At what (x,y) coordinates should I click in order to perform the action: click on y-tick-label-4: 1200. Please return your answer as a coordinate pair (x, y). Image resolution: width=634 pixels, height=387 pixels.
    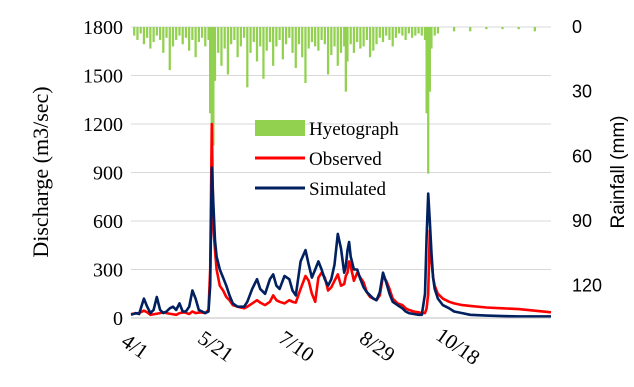
    Looking at the image, I should click on (103, 125).